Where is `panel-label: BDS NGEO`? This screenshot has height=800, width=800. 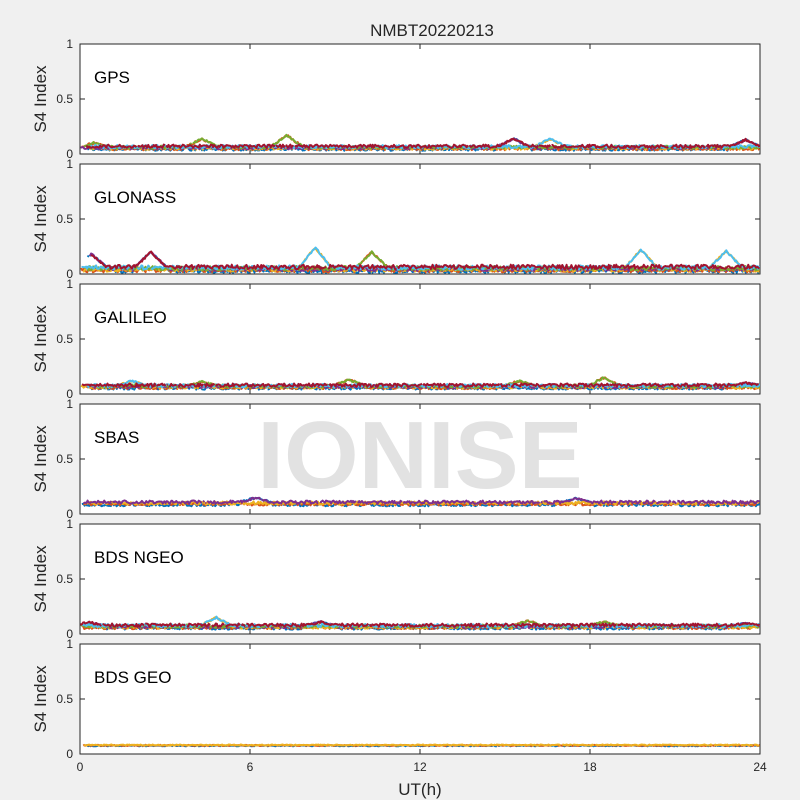 panel-label: BDS NGEO is located at coordinates (139, 557).